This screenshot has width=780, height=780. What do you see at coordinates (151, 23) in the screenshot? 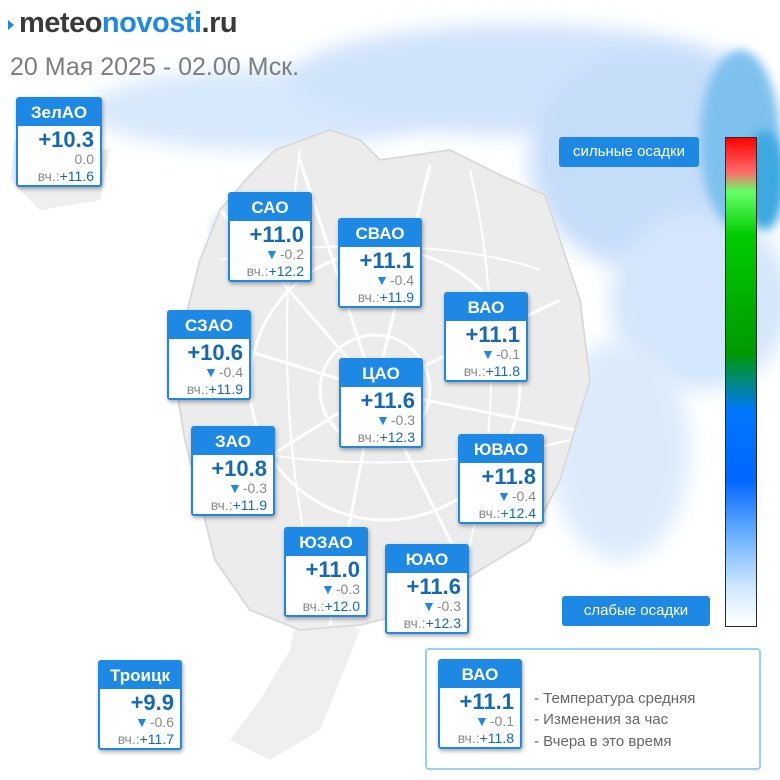
I see `logo-part-novosti: novosti` at bounding box center [151, 23].